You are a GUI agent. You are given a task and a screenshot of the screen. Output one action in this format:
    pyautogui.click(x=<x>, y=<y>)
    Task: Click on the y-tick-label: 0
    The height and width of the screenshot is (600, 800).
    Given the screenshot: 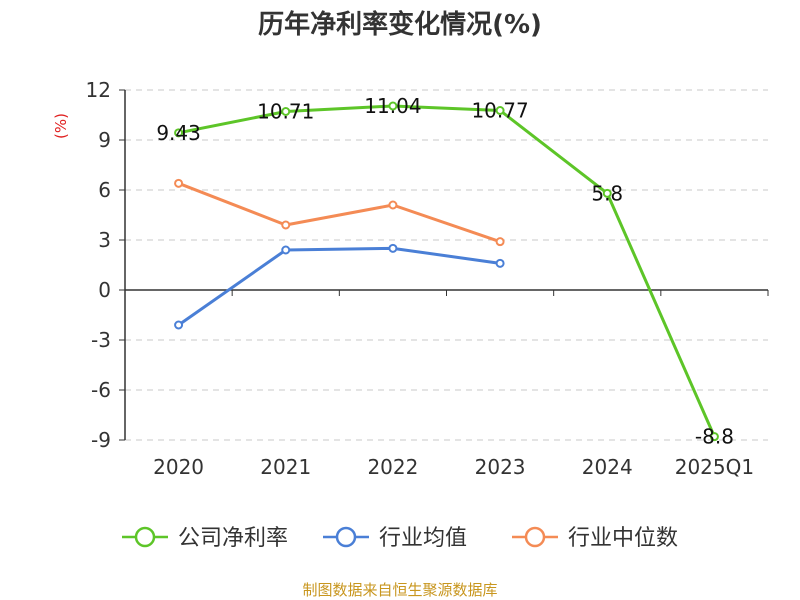 What is the action you would take?
    pyautogui.click(x=104, y=290)
    